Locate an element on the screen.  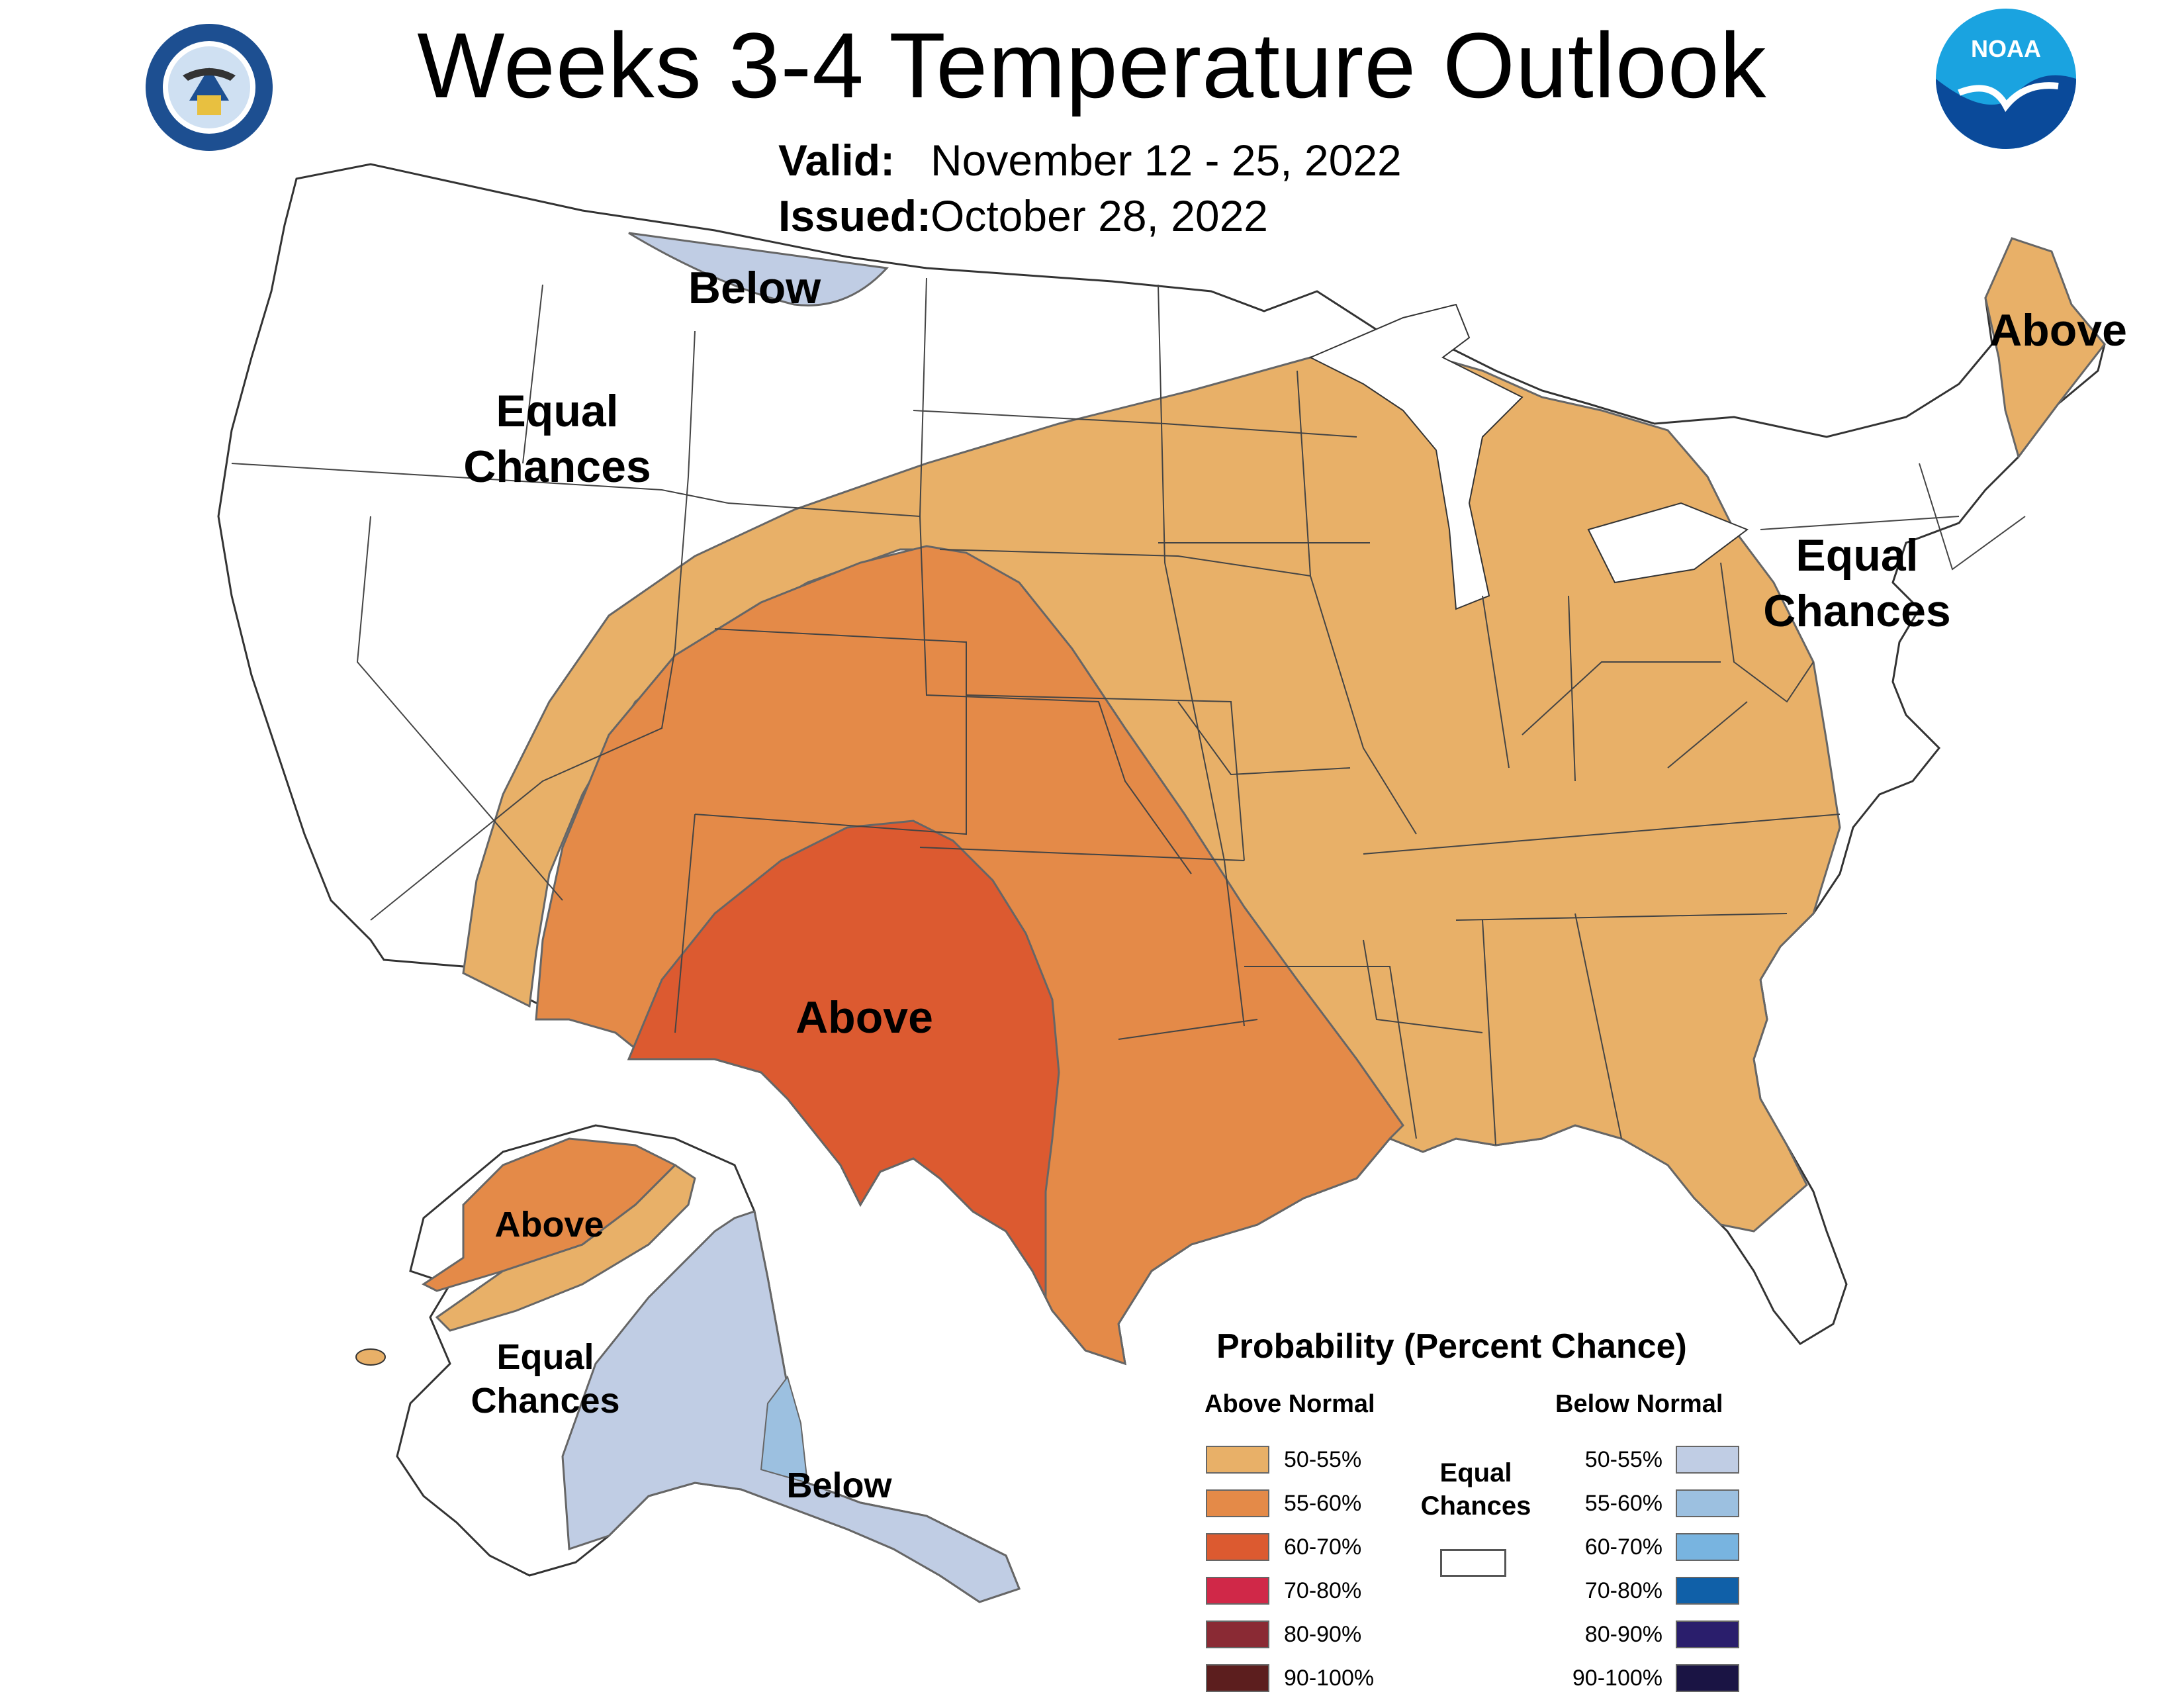
above-60-70-region is located at coordinates (843, 1059).